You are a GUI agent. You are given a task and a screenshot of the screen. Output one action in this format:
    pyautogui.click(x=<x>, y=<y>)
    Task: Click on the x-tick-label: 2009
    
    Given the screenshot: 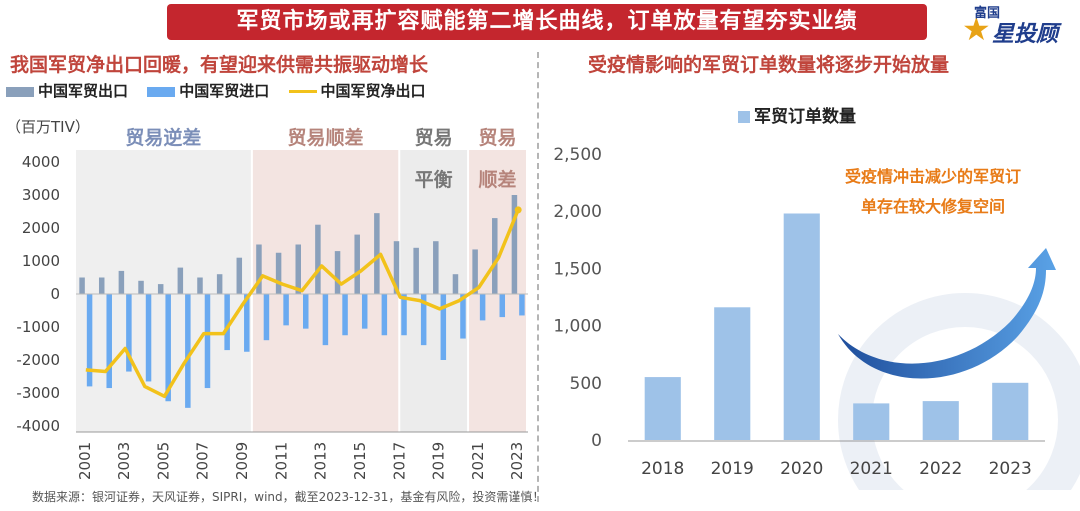 What is the action you would take?
    pyautogui.click(x=242, y=461)
    